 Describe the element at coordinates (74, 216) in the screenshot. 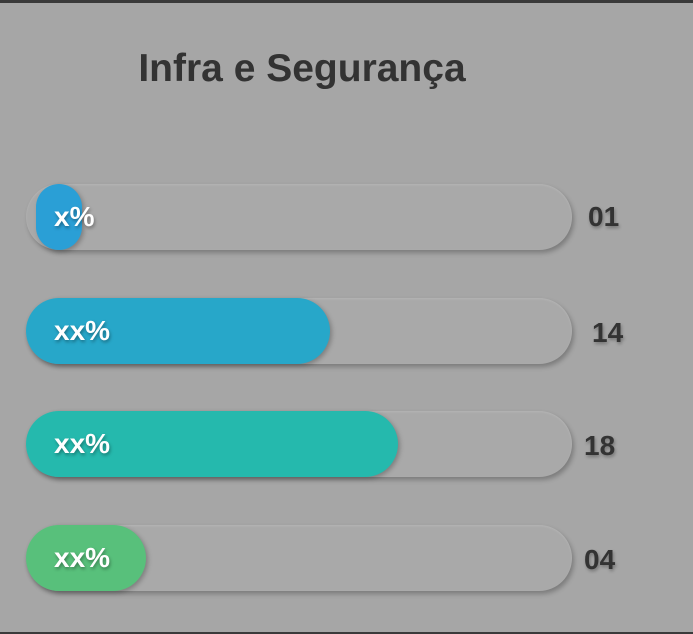

I see `progress-label: x%` at that location.